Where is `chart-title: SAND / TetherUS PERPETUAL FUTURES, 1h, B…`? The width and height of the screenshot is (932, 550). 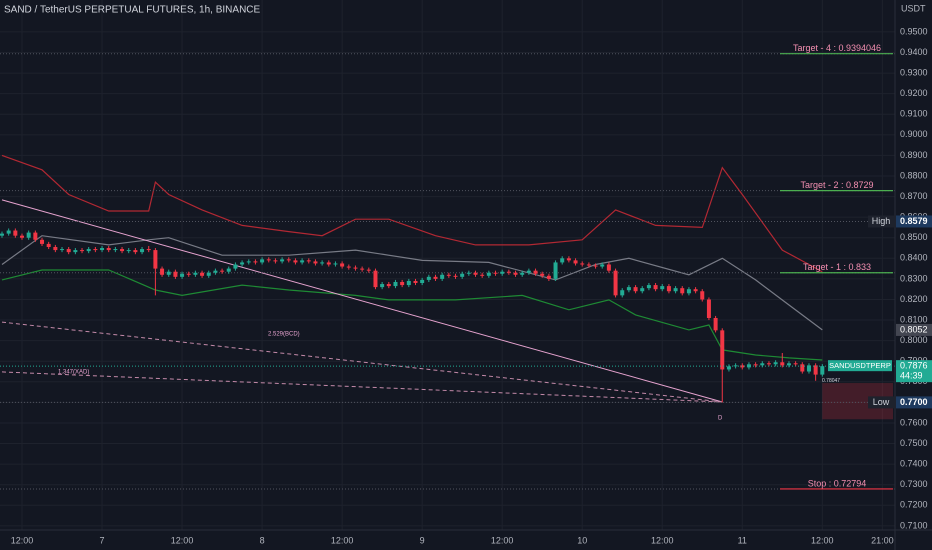 chart-title: SAND / TetherUS PERPETUAL FUTURES, 1h, B… is located at coordinates (132, 10).